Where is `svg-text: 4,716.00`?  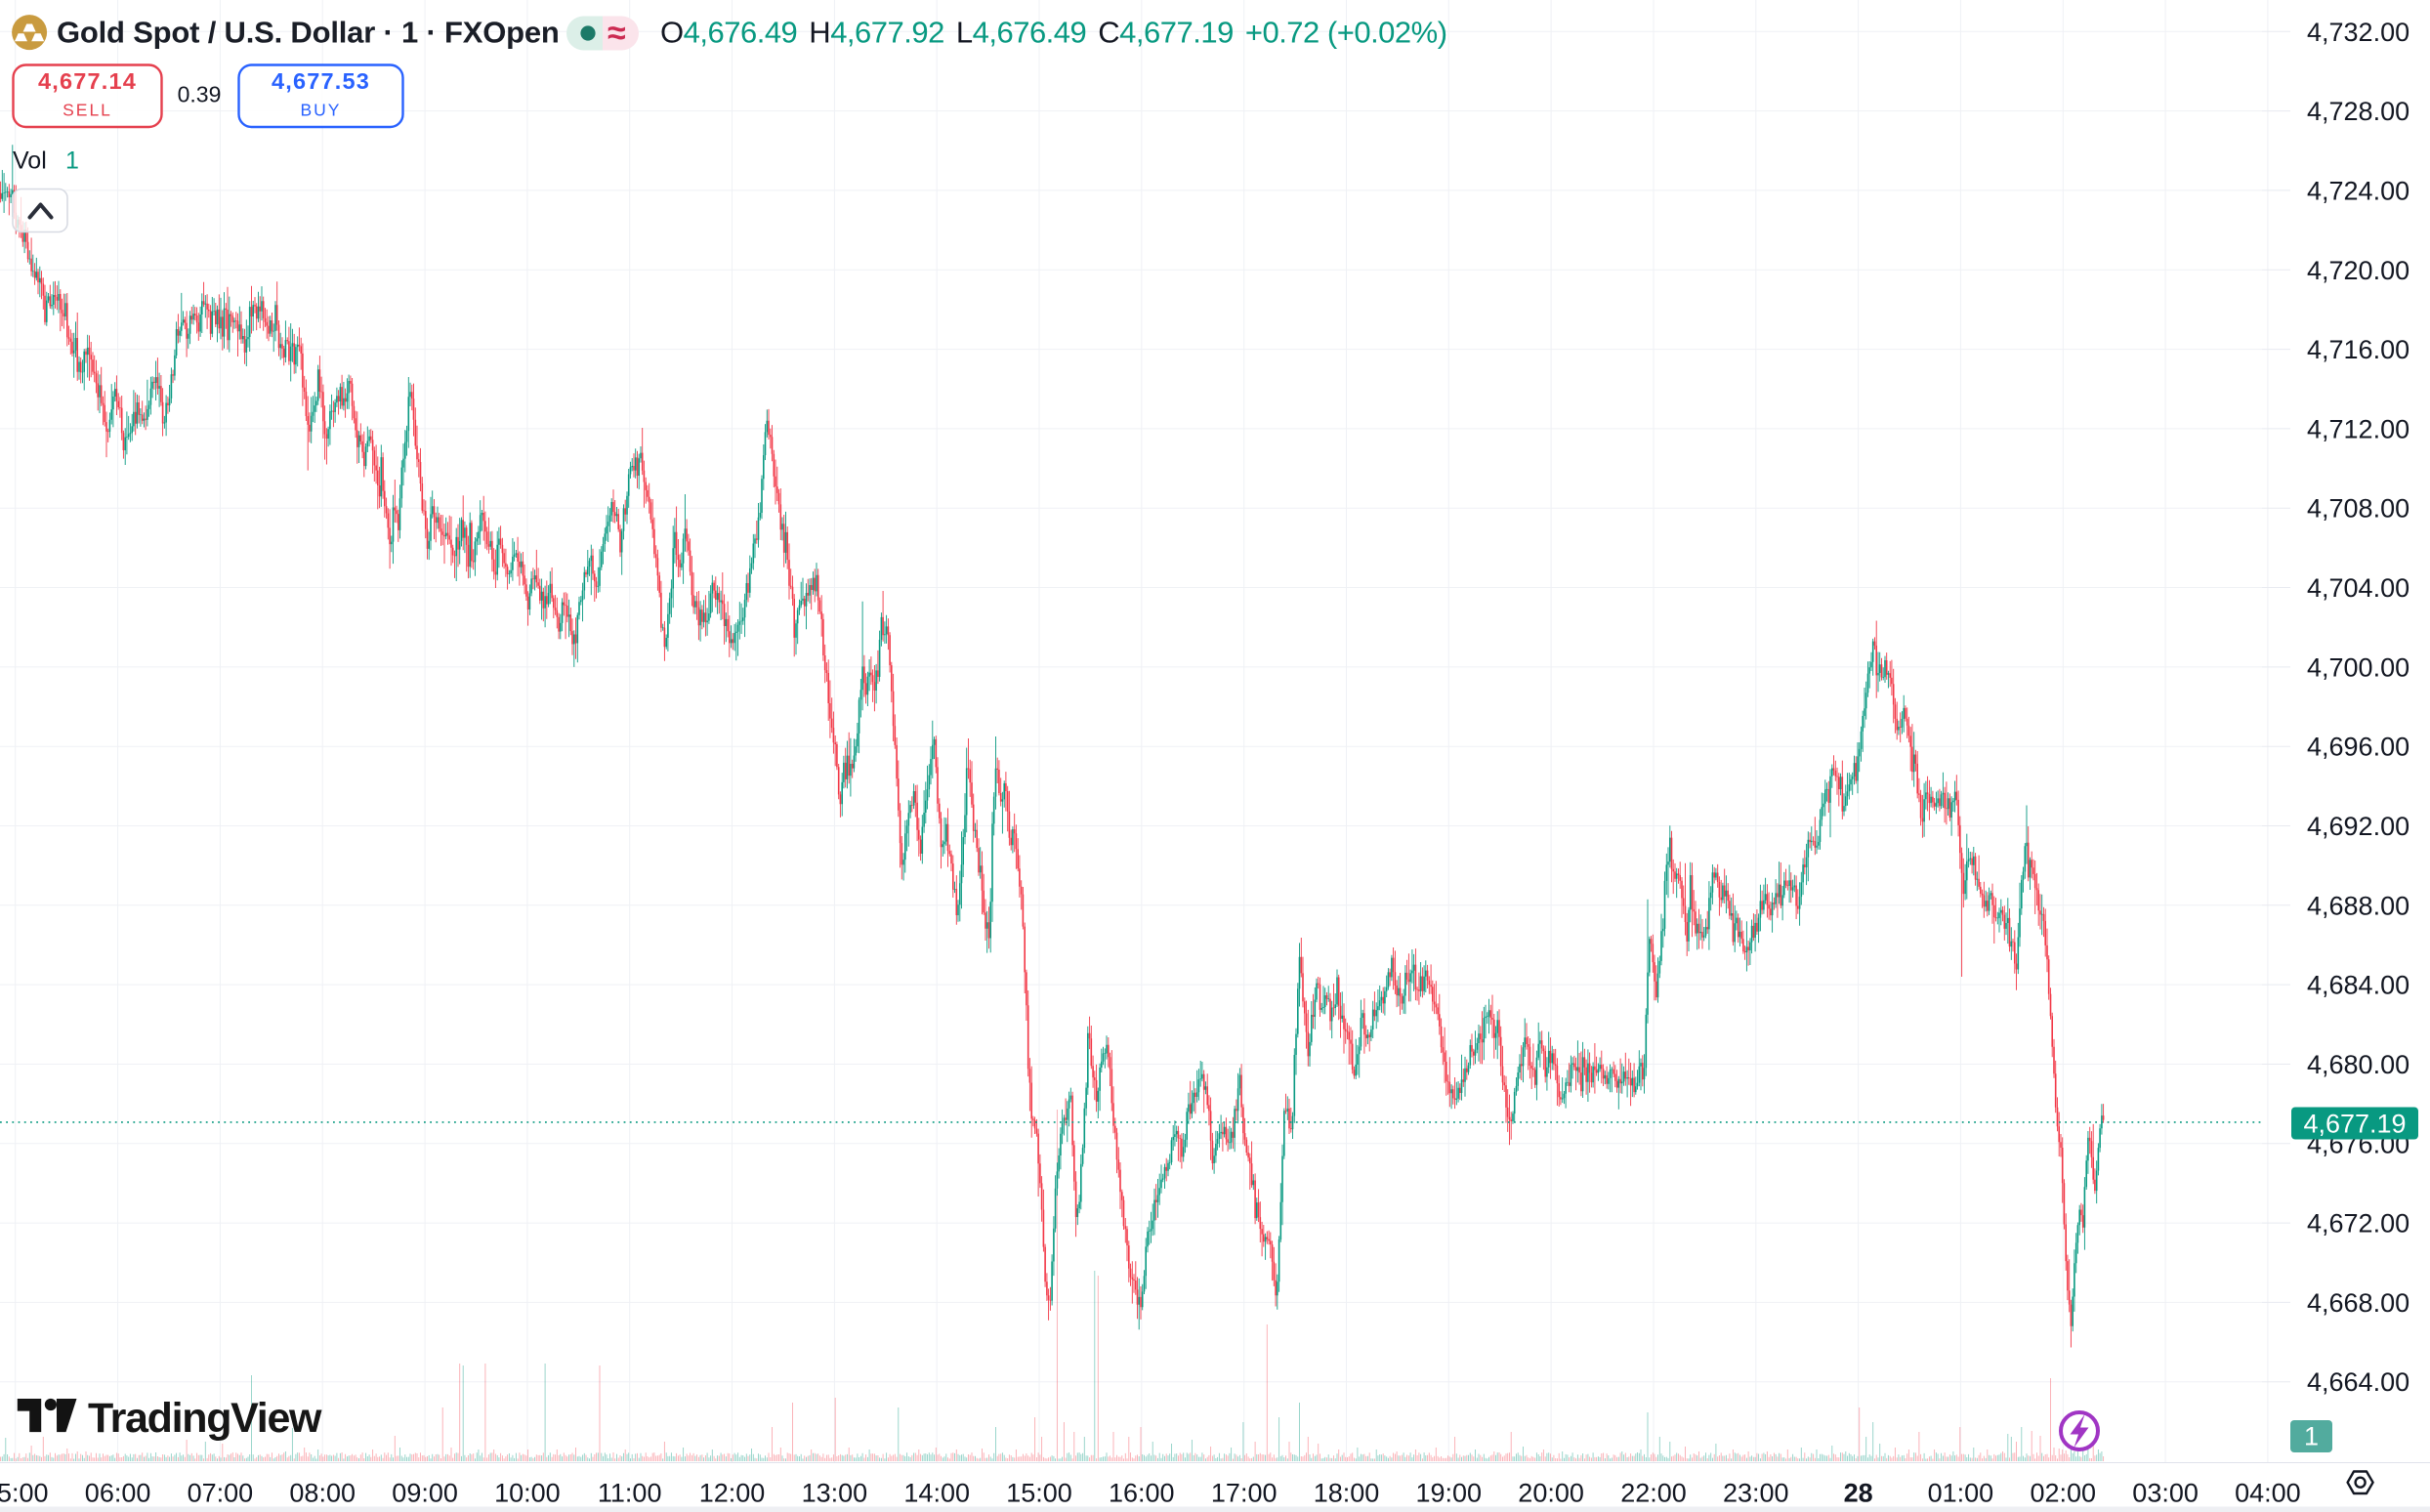
svg-text: 4,716.00 is located at coordinates (2358, 349).